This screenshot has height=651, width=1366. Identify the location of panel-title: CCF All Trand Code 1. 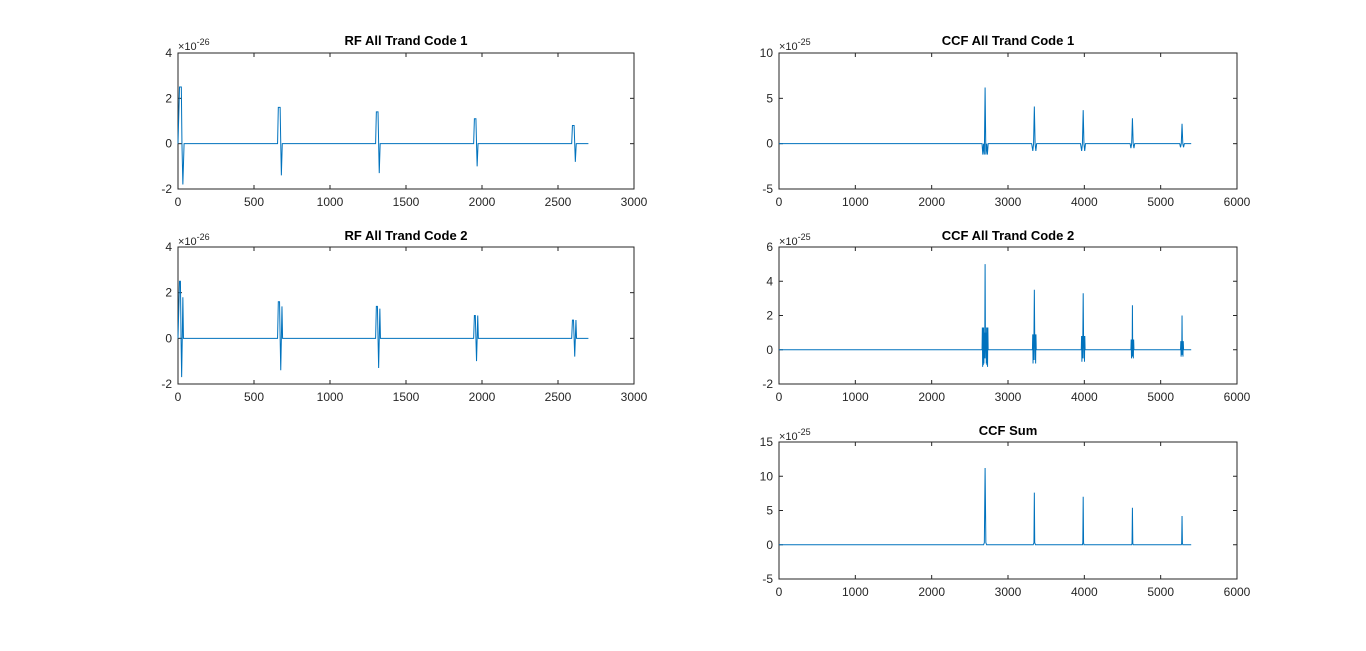
(1008, 40).